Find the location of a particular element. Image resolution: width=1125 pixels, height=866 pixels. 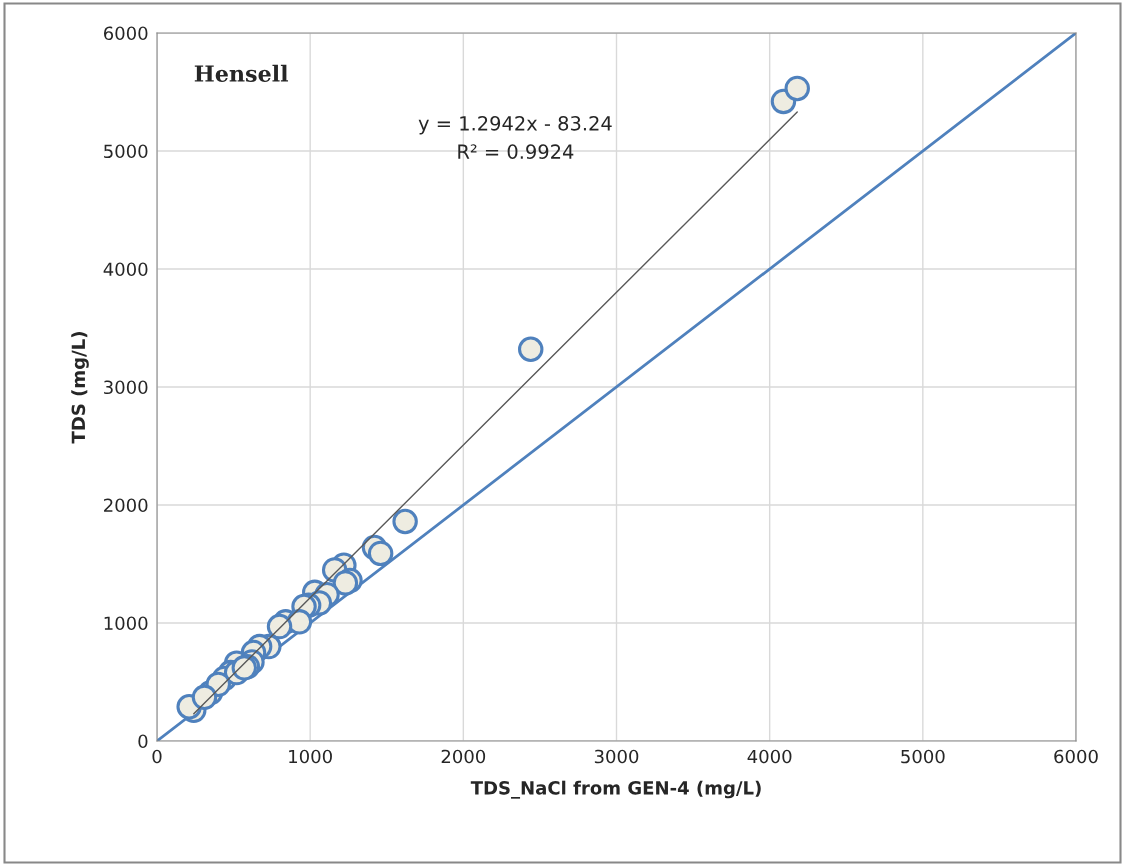

y-tick-label: 5000 is located at coordinates (126, 151).